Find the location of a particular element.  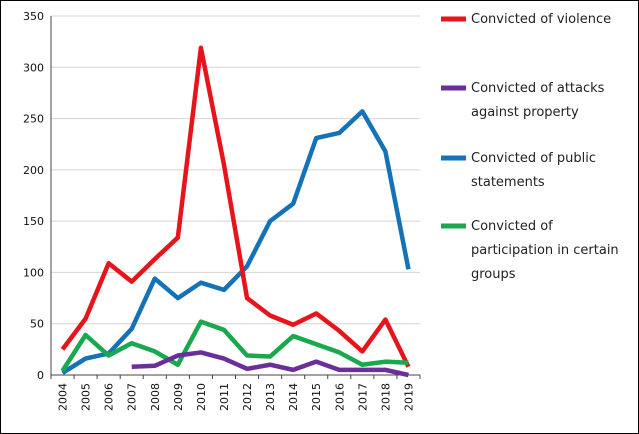

legend-label: against property is located at coordinates (525, 112).